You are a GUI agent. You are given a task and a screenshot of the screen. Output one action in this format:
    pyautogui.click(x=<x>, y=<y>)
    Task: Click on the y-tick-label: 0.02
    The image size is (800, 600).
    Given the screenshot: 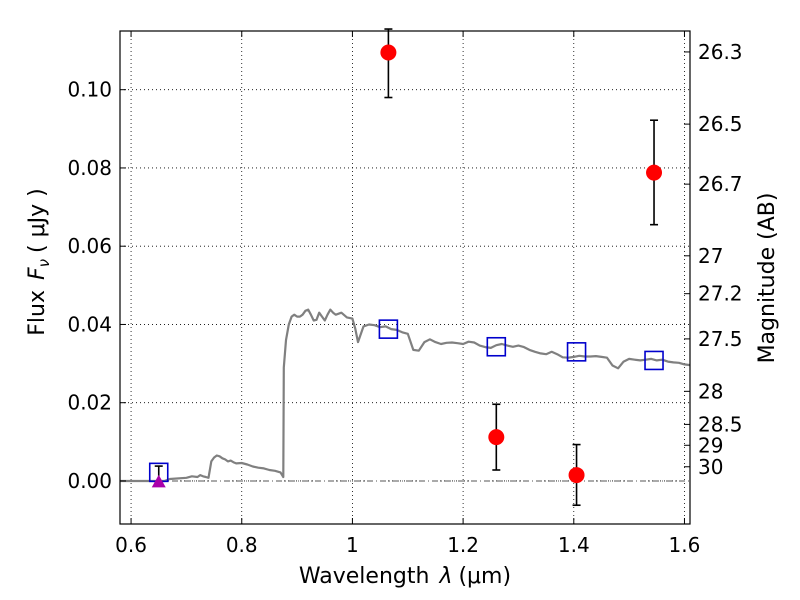 What is the action you would take?
    pyautogui.click(x=89, y=403)
    